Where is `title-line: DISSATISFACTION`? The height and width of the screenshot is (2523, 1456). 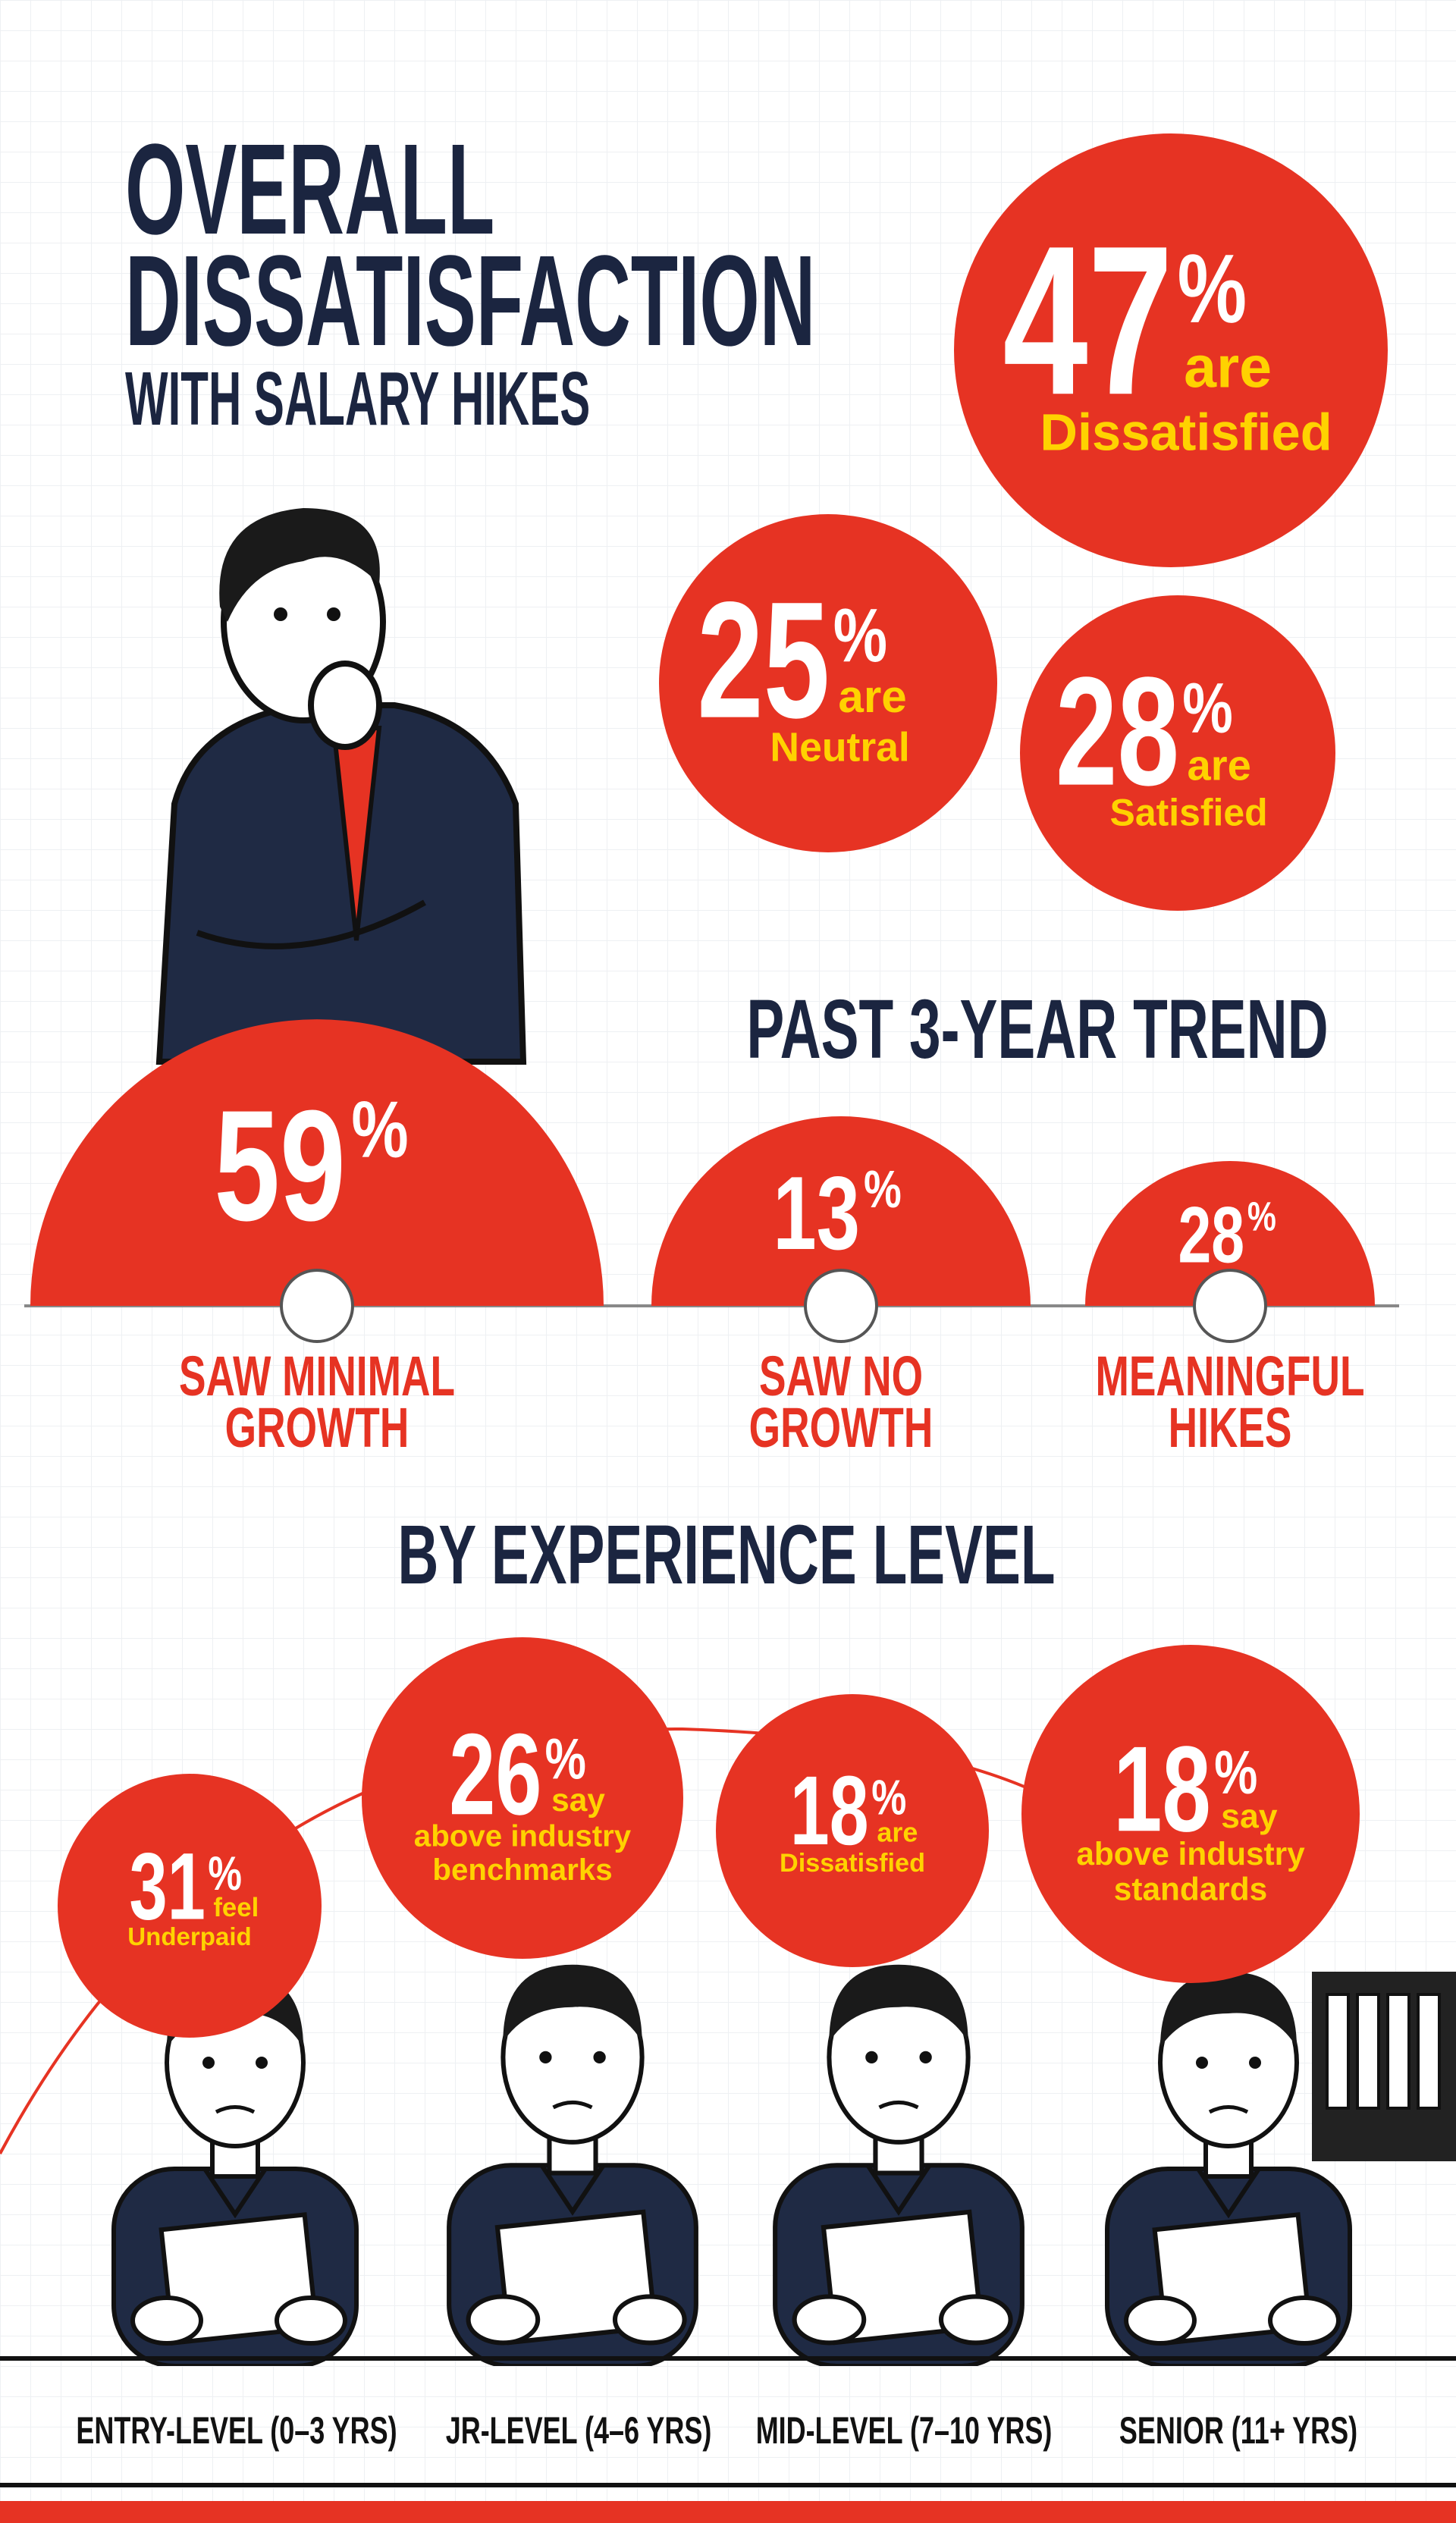 title-line: DISSATISFACTION is located at coordinates (470, 300).